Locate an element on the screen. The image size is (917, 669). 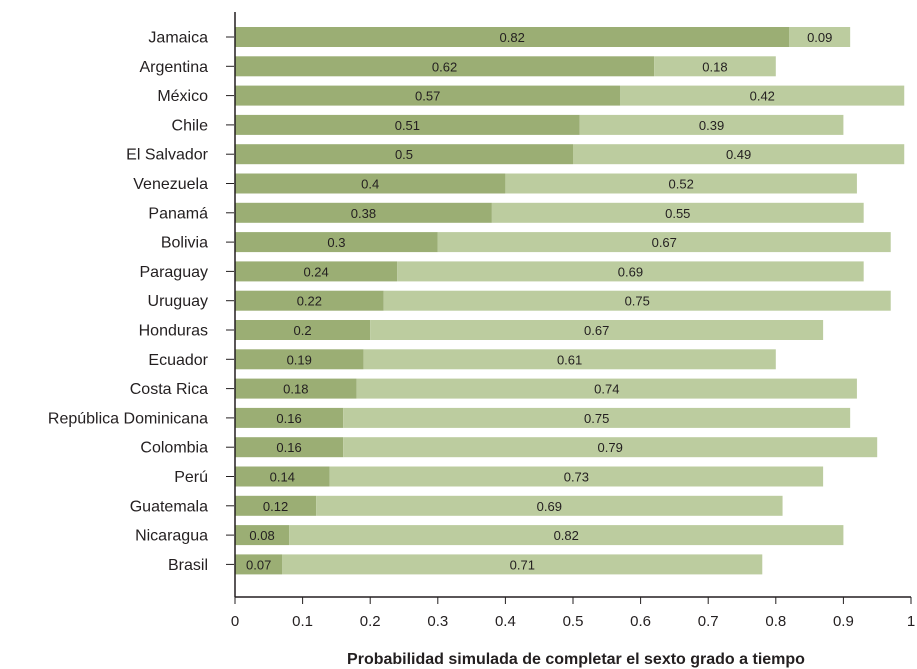
data-label-2-ecuador: 0.61 is located at coordinates (569, 359).